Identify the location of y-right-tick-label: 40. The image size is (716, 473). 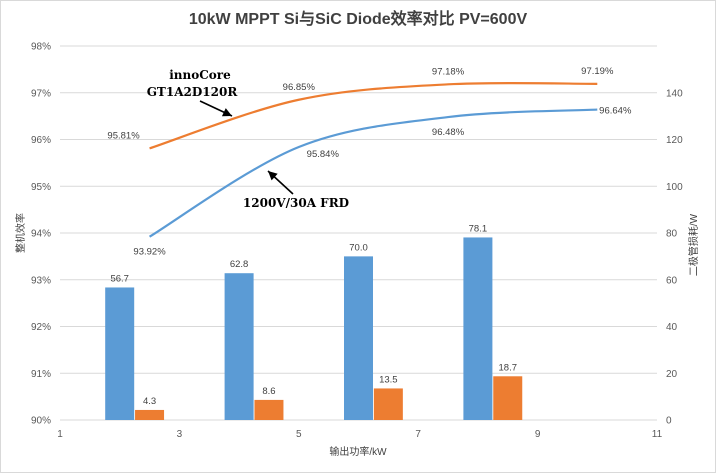
(672, 327).